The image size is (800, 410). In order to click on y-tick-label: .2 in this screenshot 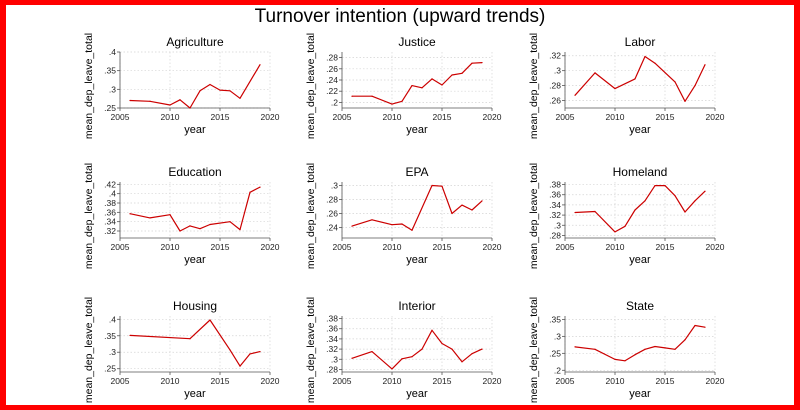, I will do `click(334, 102)`.